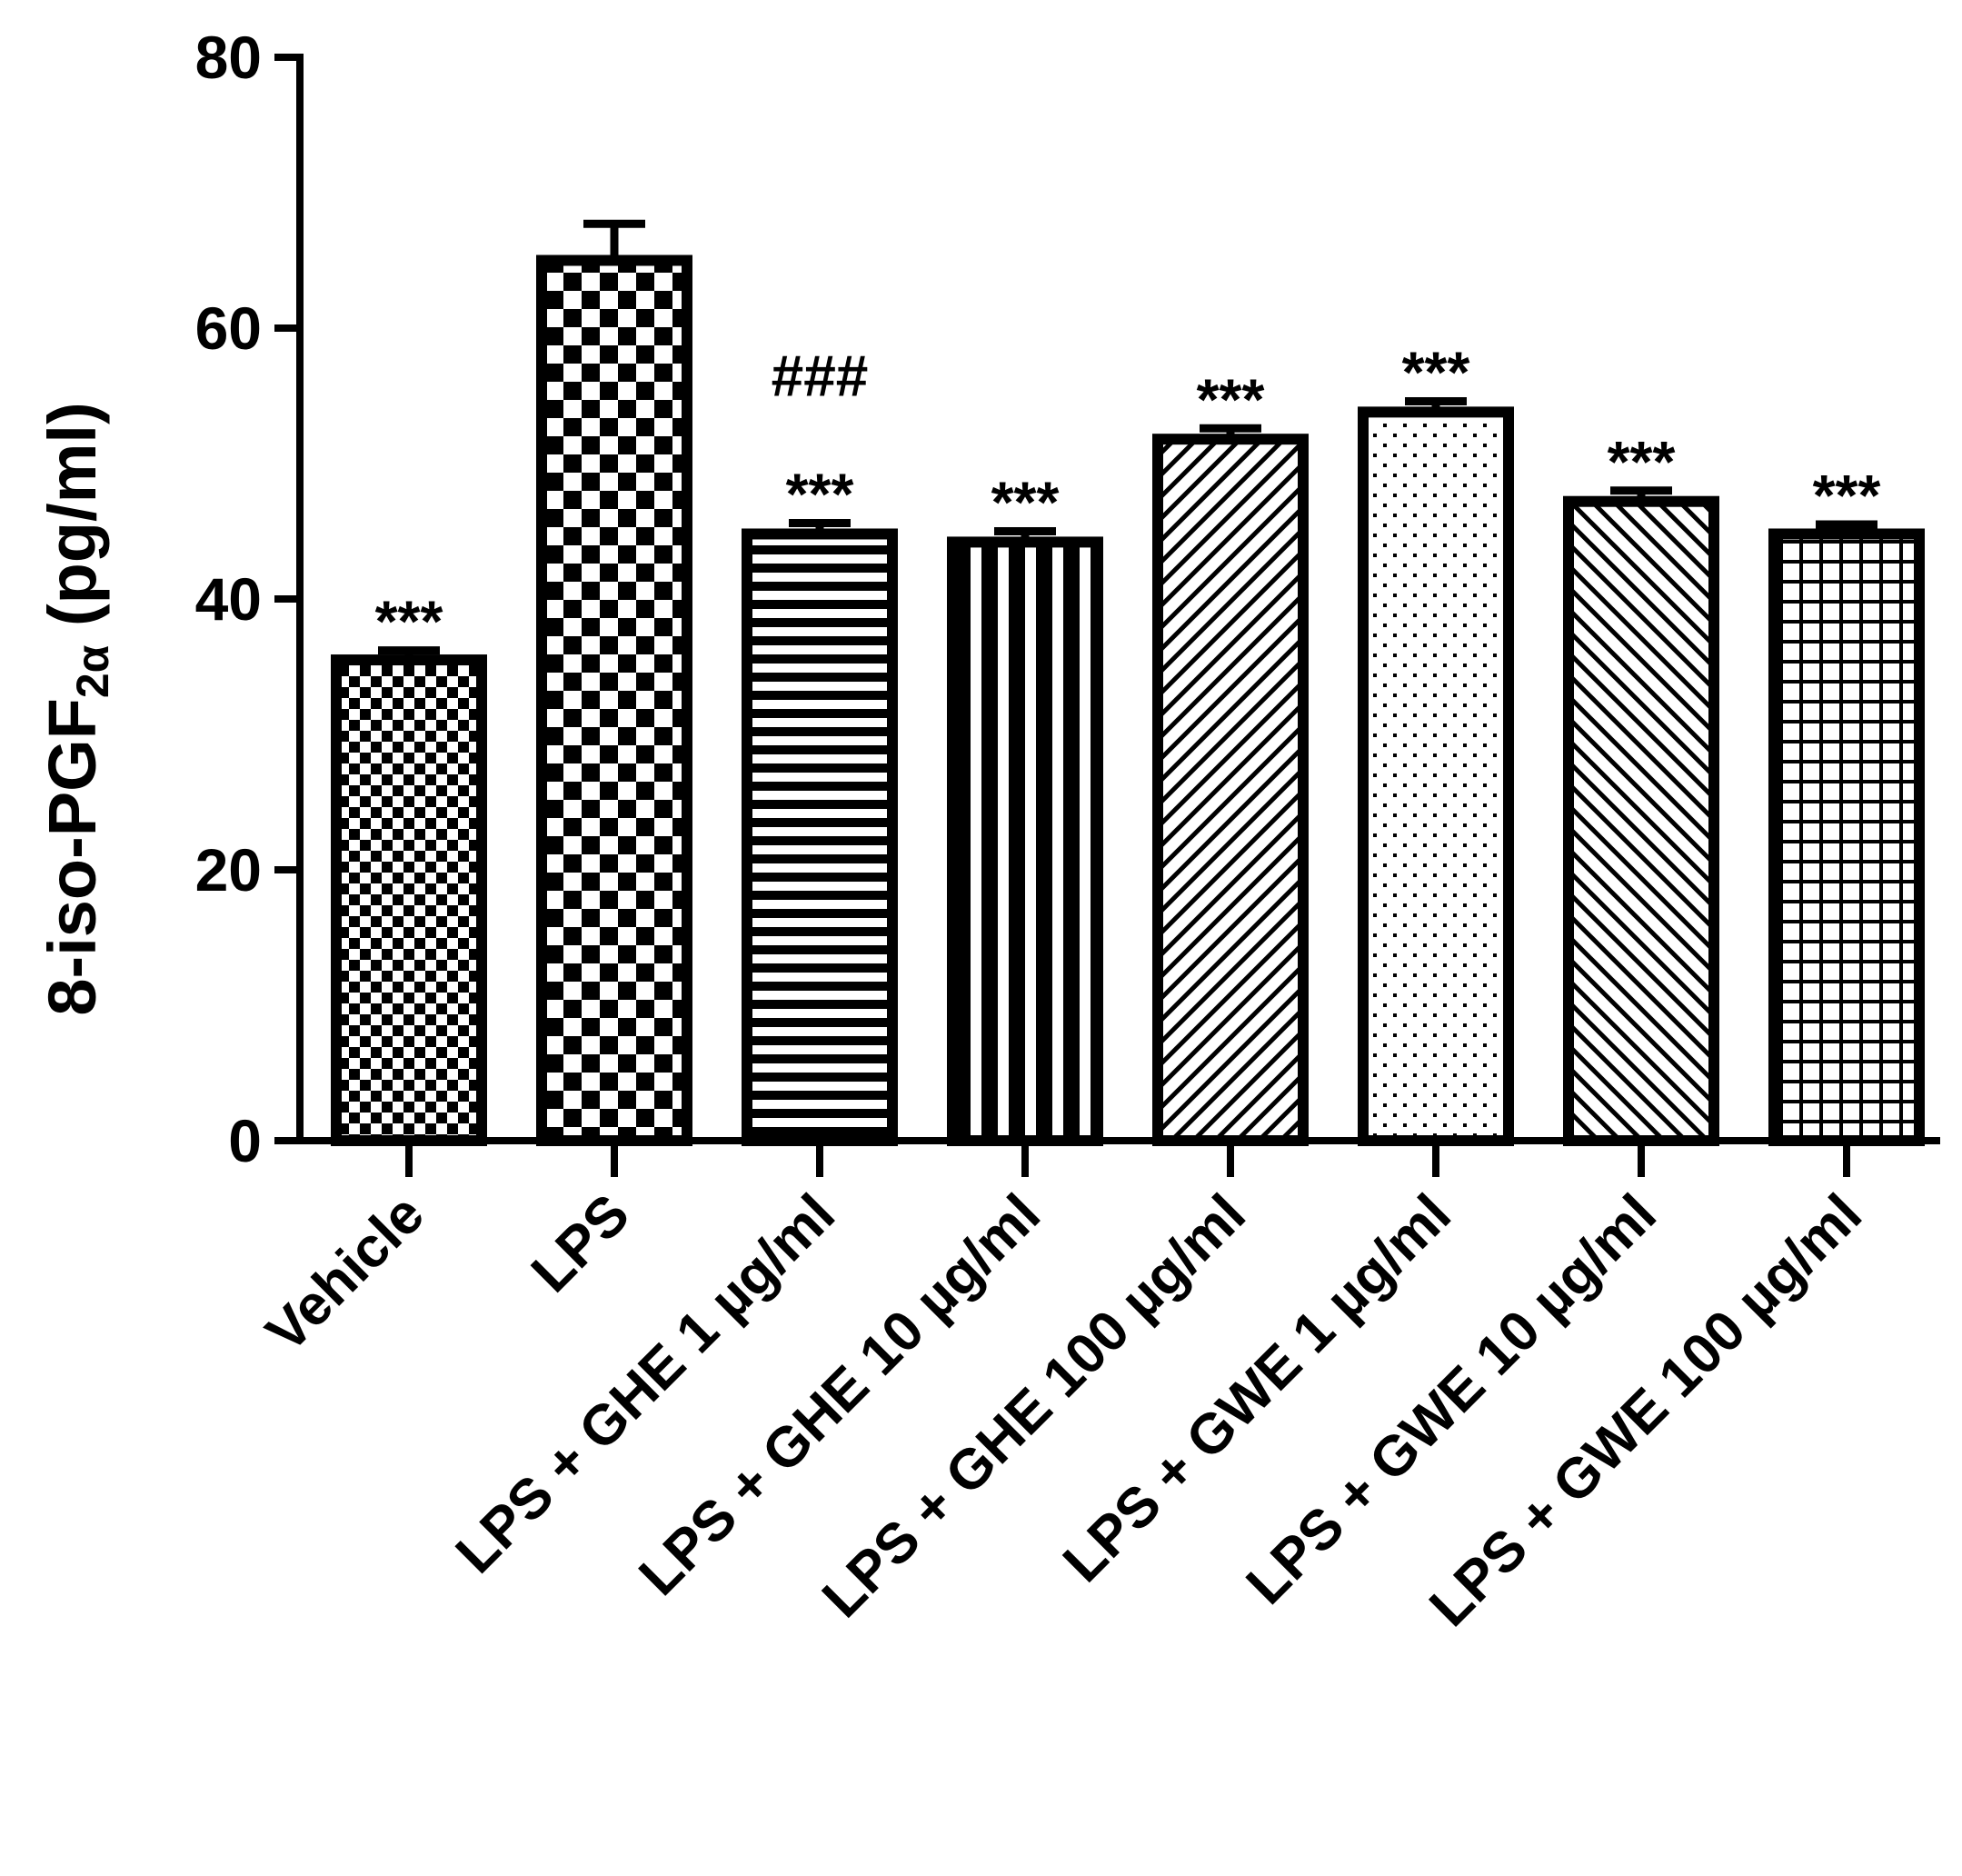  Describe the element at coordinates (228, 57) in the screenshot. I see `y-tick-label: 80` at that location.